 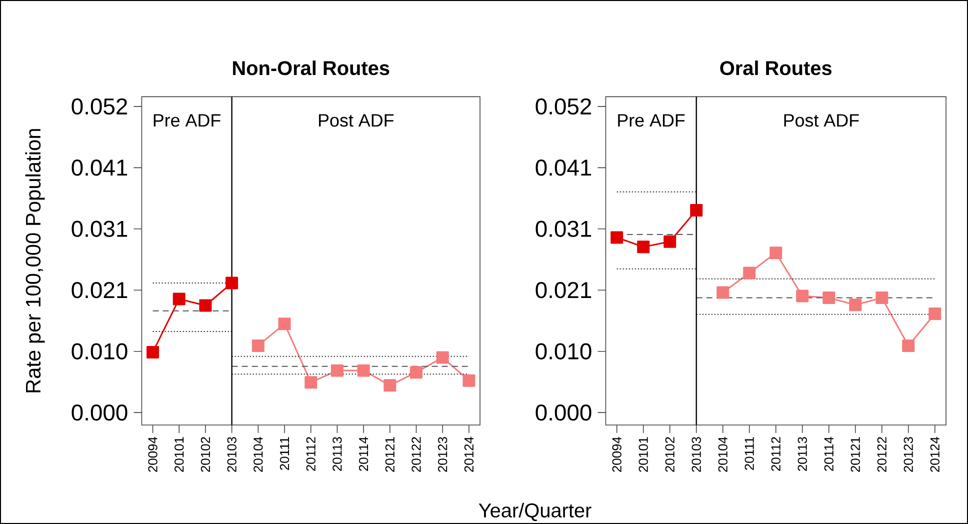 What do you see at coordinates (776, 68) in the screenshot?
I see `chart-title: Oral Routes` at bounding box center [776, 68].